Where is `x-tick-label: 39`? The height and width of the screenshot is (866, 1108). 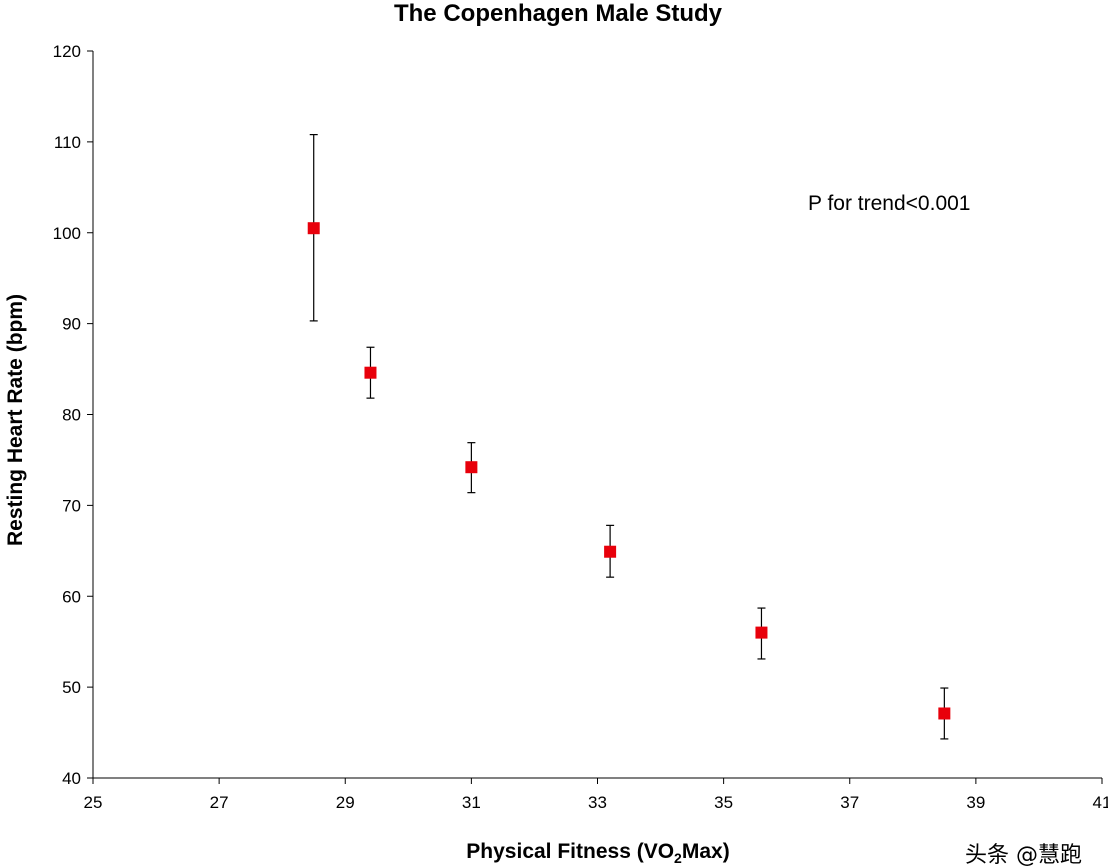 x-tick-label: 39 is located at coordinates (975, 802).